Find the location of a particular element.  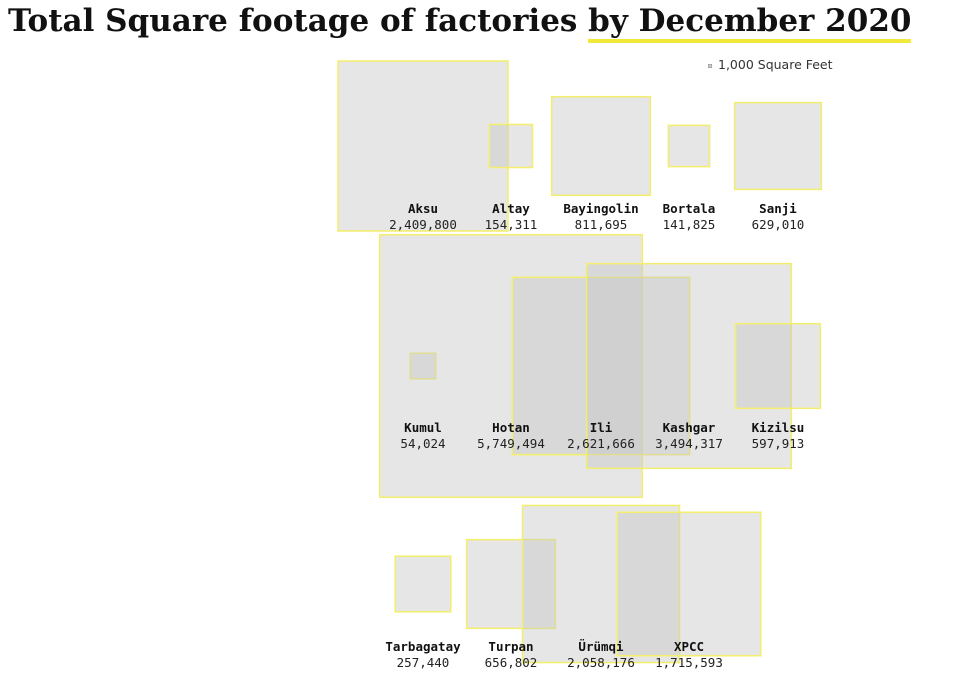

category-label: Aksu is located at coordinates (423, 208).